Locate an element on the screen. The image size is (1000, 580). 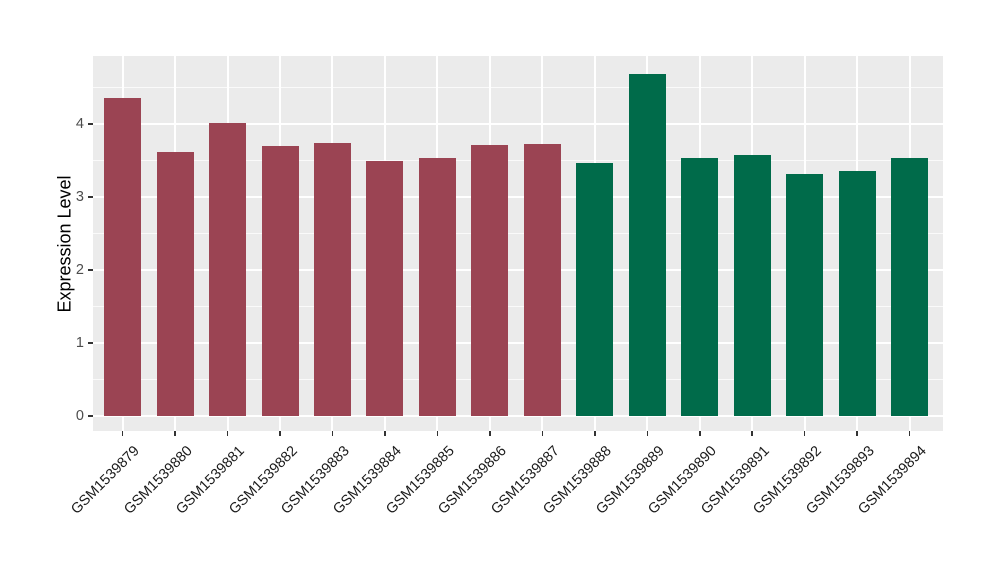
bar-GSM1539885 is located at coordinates (437, 287).